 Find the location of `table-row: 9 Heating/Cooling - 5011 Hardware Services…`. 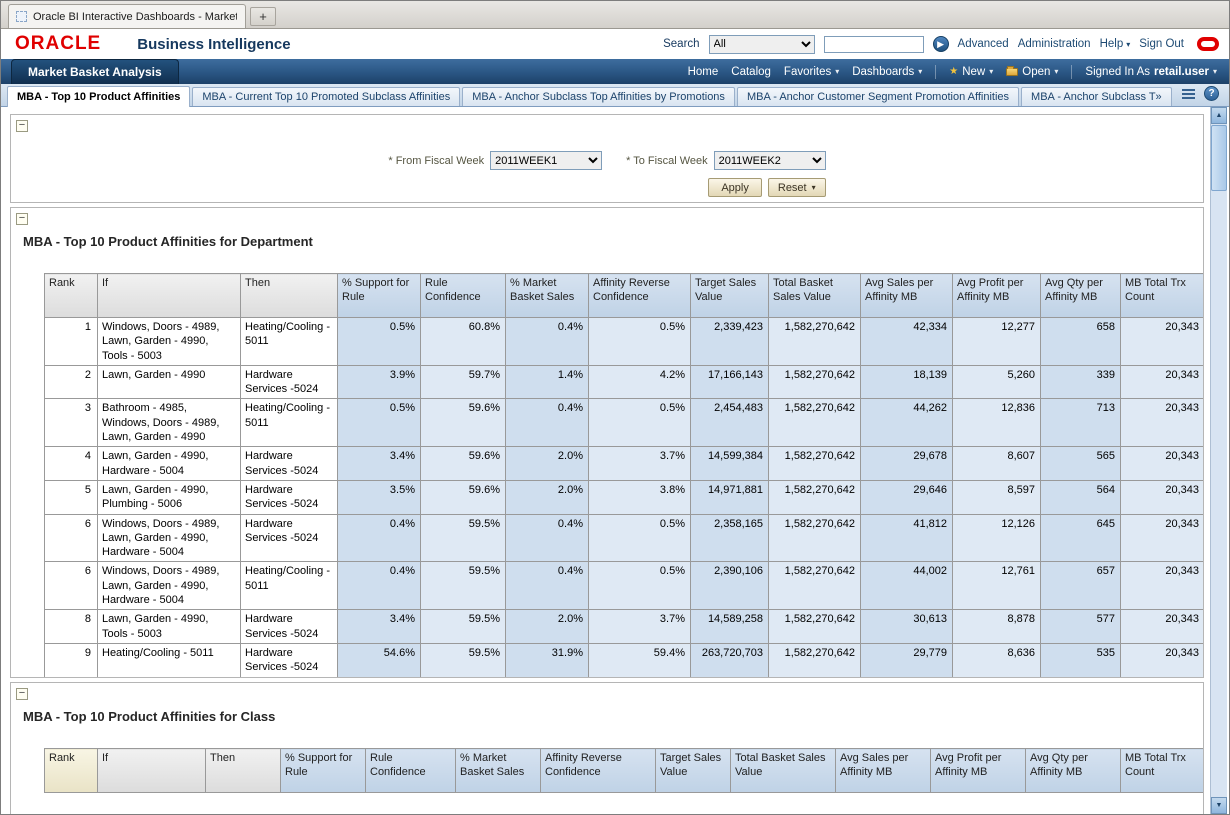

table-row: 9 Heating/Cooling - 5011 Hardware Services… is located at coordinates (623, 659).